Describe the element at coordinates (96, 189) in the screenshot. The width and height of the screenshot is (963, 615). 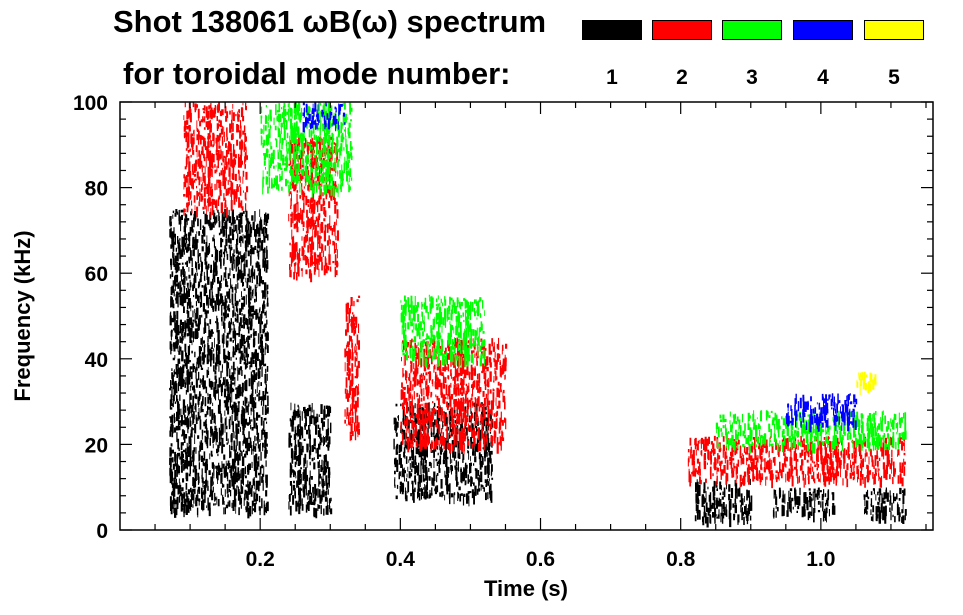
I see `y-tick-label: 80` at that location.